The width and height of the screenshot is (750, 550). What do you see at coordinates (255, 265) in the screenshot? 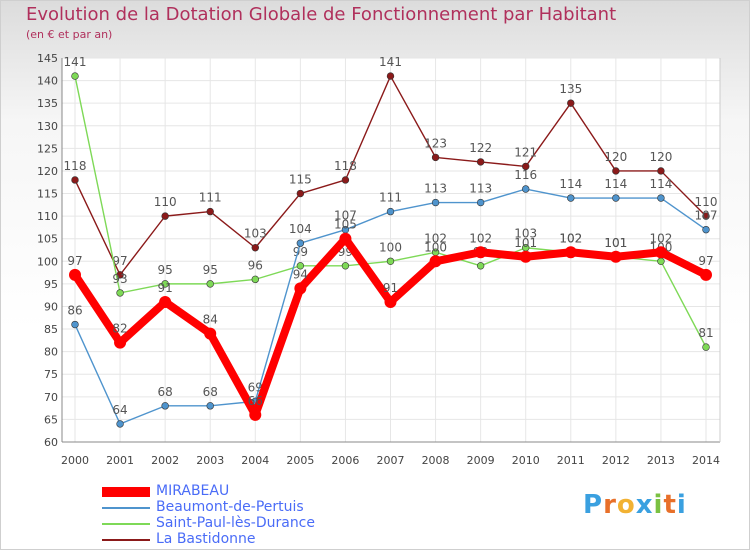
I see `data-label-saint-paul-l-s-durance-2004: 96` at bounding box center [255, 265].